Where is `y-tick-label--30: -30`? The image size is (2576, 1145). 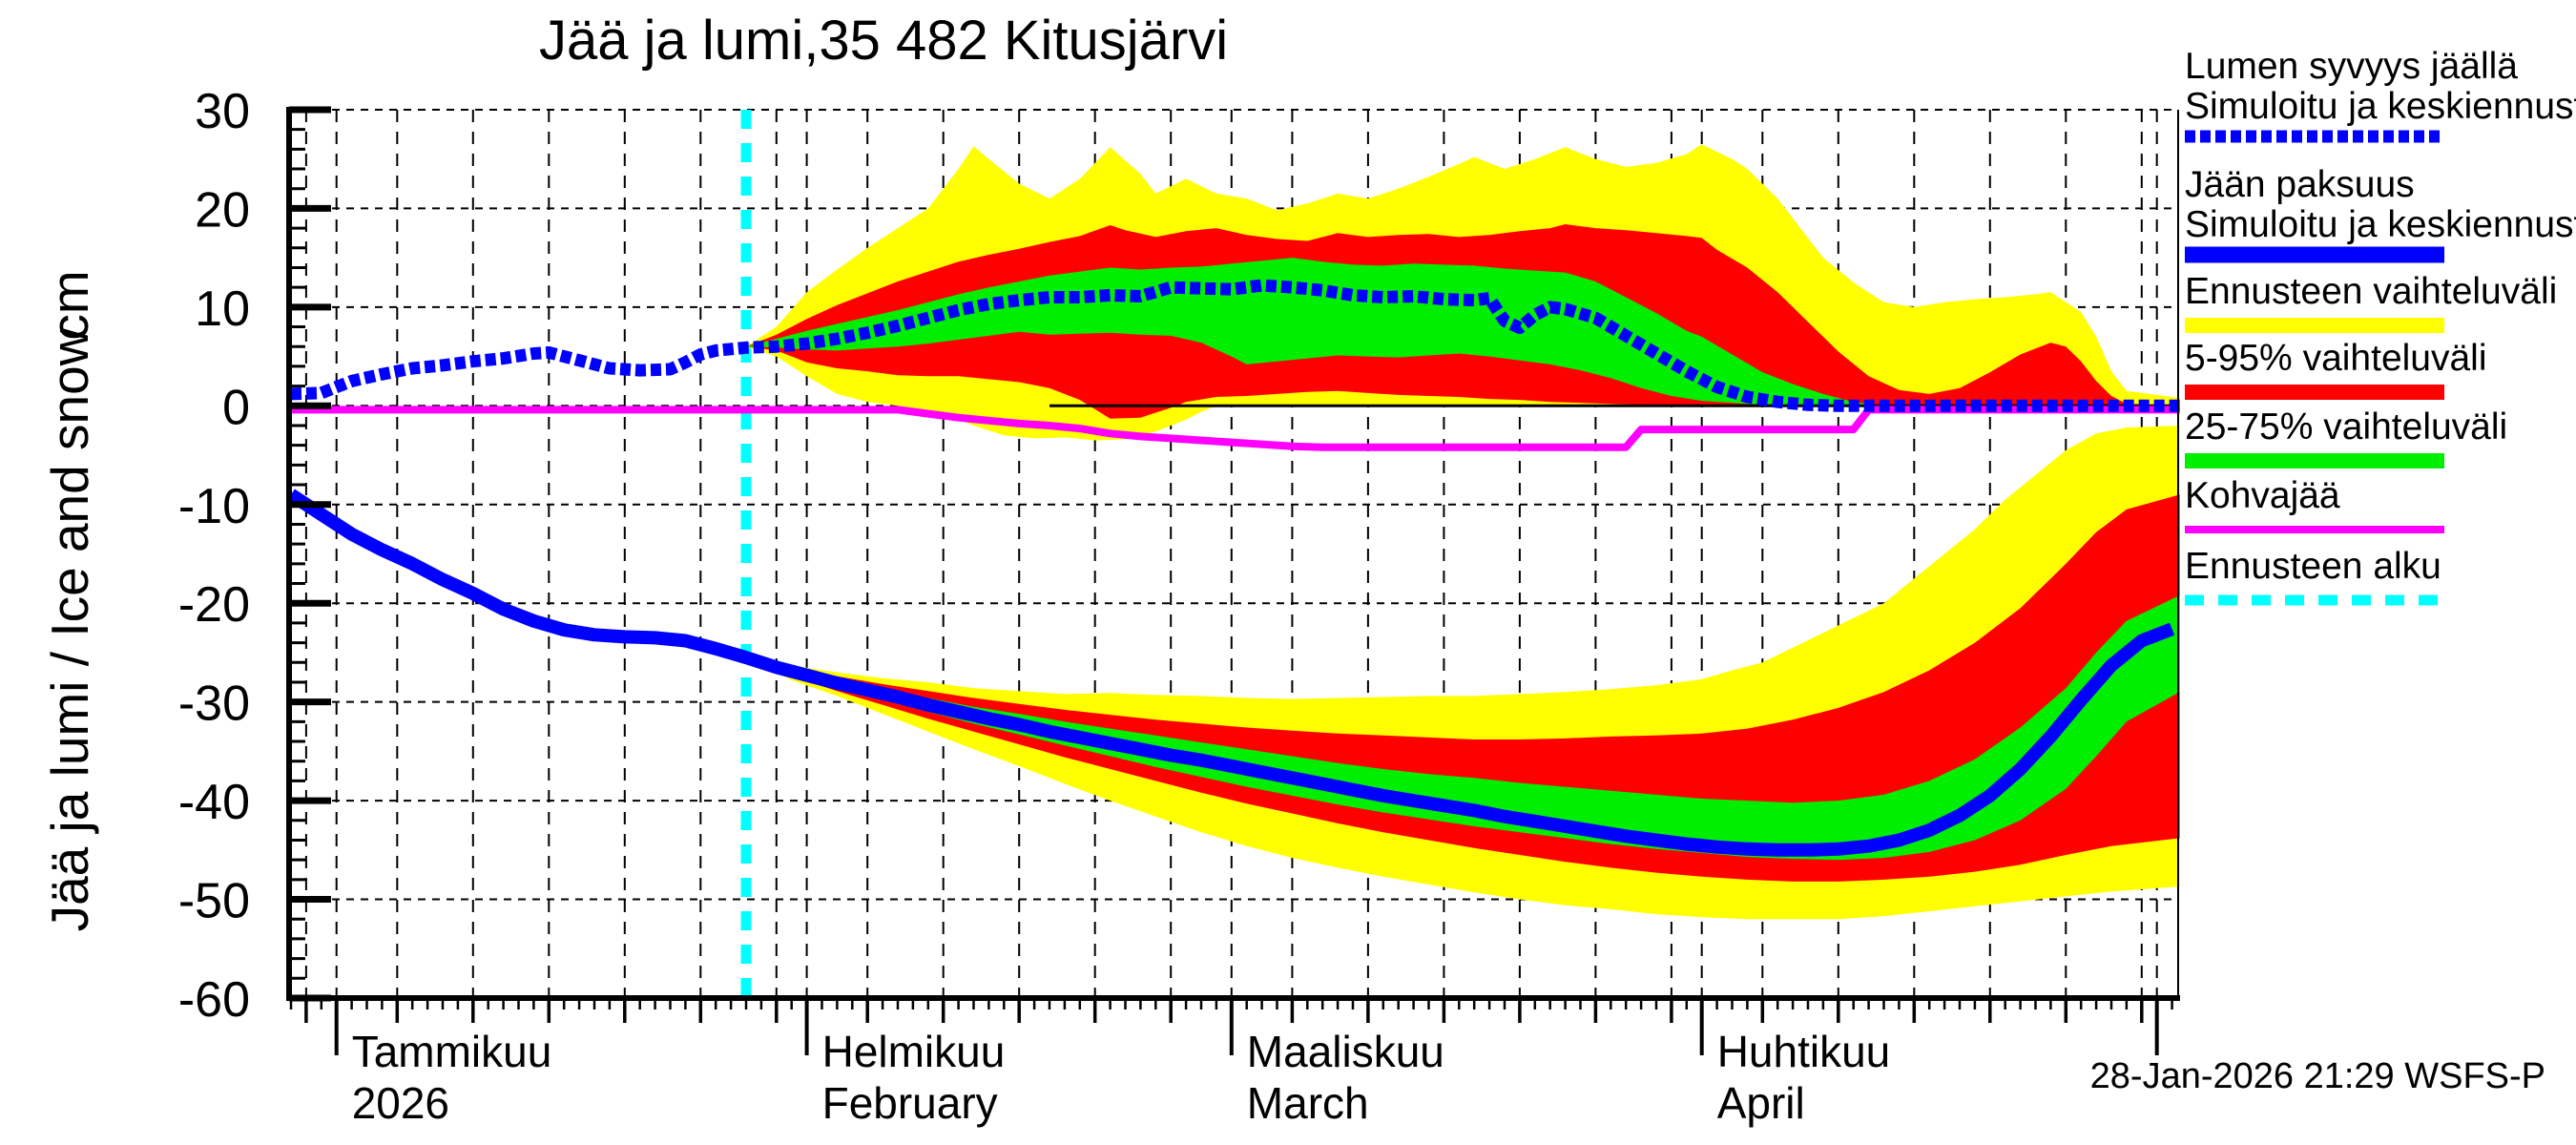
y-tick-label--30: -30 is located at coordinates (214, 704).